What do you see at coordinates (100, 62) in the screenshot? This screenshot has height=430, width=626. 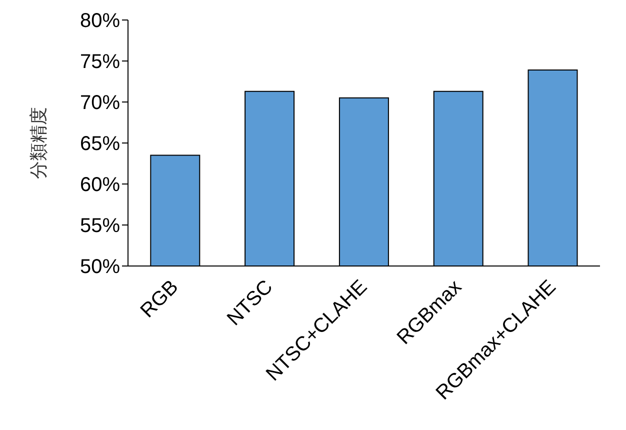 I see `y-tick-label: 75%` at bounding box center [100, 62].